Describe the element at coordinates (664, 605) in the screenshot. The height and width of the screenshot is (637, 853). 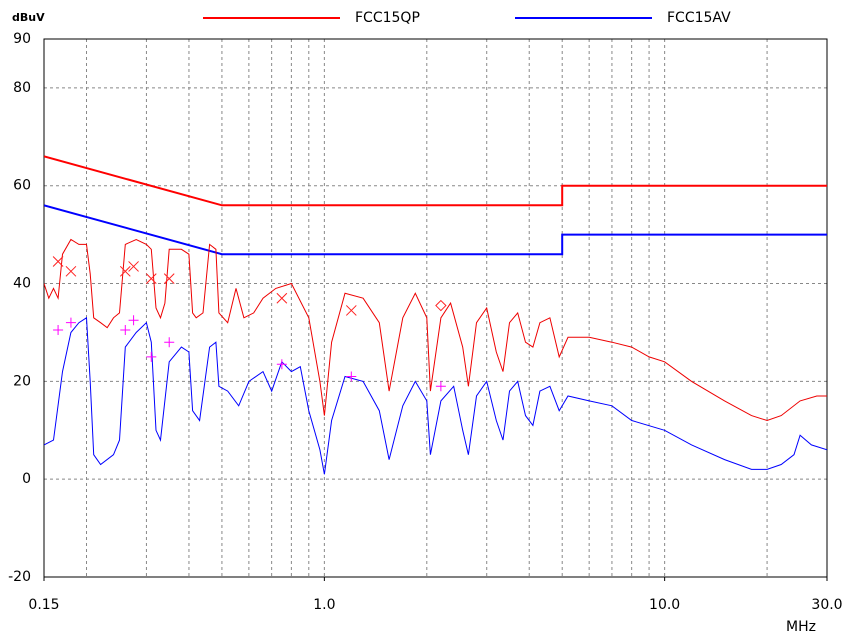
I see `x-tick-label: 10.0` at that location.